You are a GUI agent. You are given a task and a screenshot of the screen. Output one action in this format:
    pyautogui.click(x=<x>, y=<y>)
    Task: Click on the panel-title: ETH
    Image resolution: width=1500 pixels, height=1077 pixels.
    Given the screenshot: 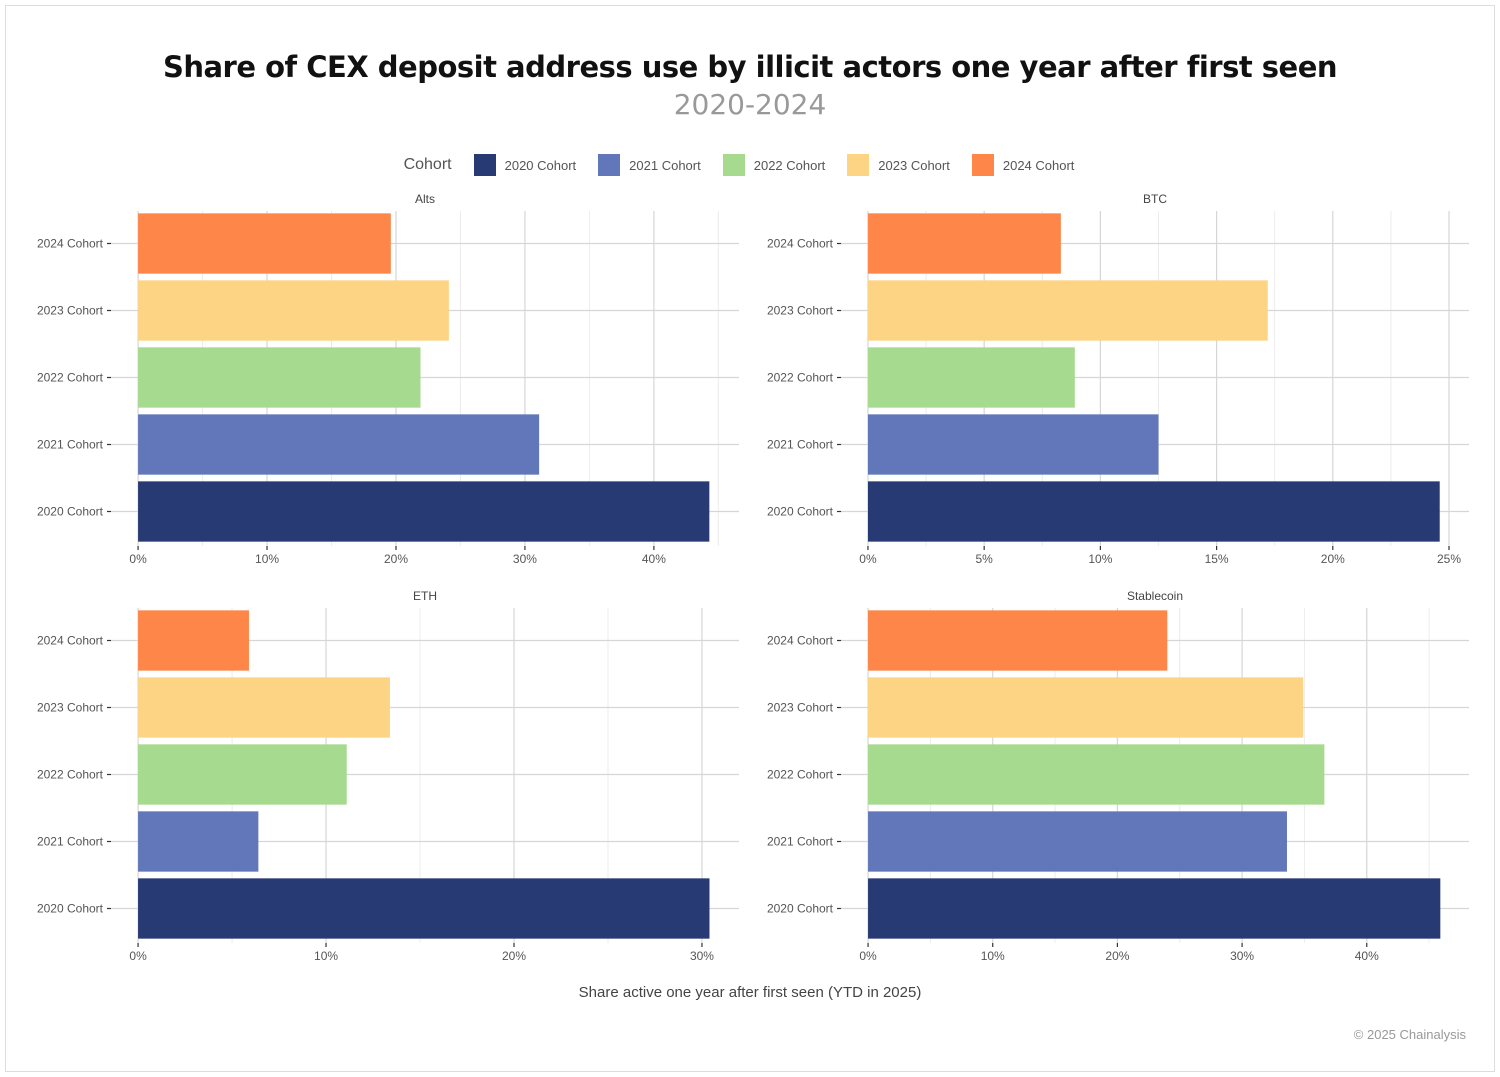 What is the action you would take?
    pyautogui.click(x=425, y=596)
    